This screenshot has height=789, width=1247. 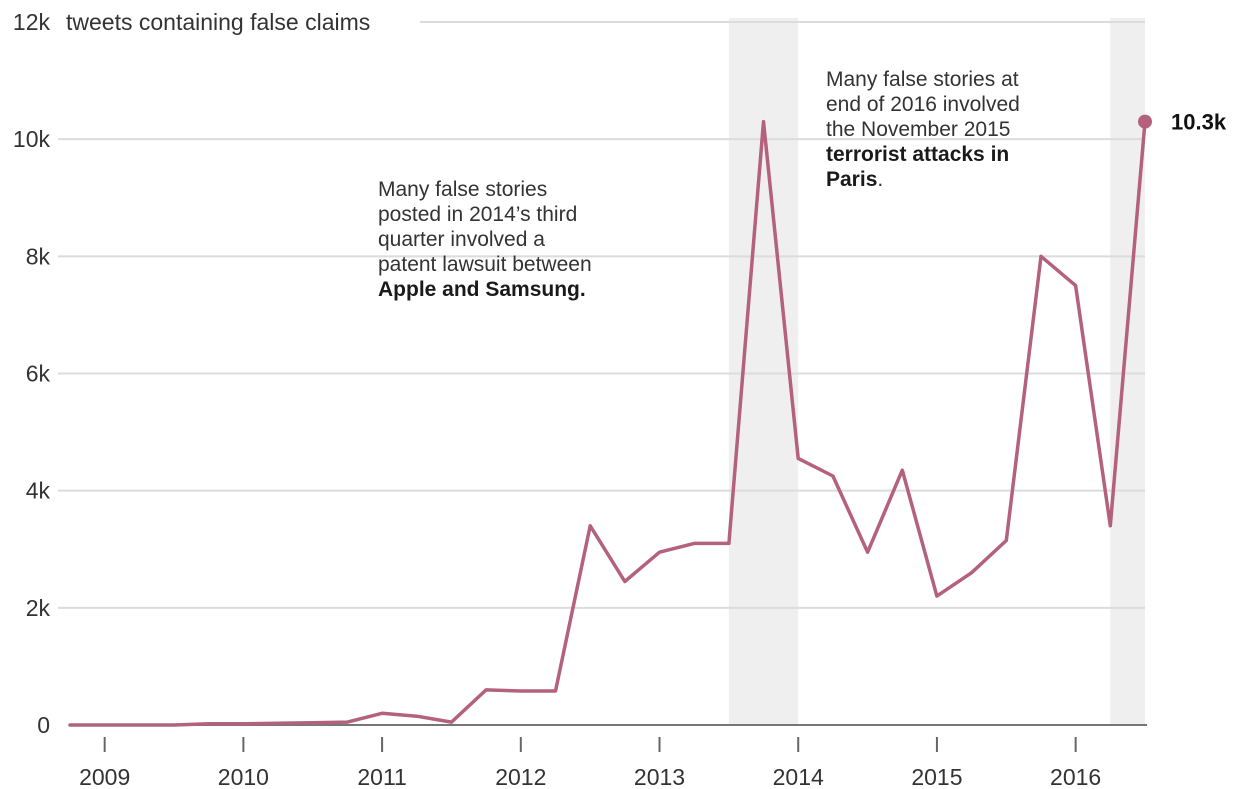 I want to click on annotation-text: quarter involved a, so click(x=461, y=239).